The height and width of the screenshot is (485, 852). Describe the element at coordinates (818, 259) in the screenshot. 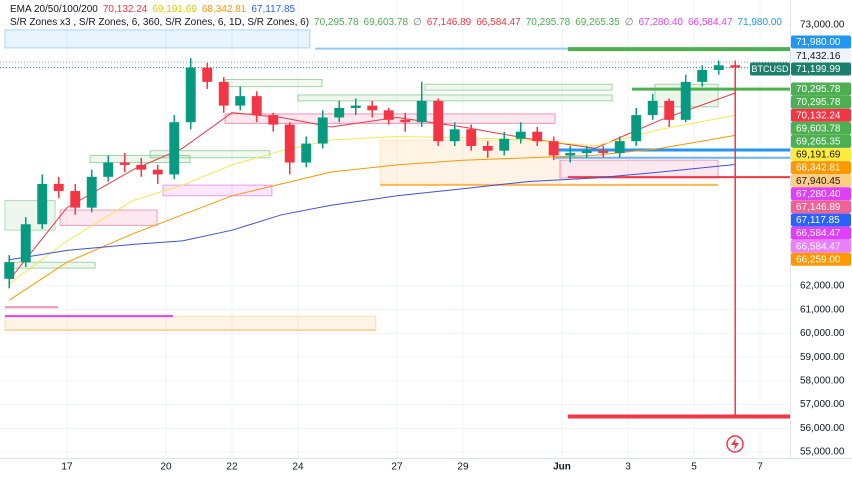

I see `price-tag-label: 66,259.00` at that location.